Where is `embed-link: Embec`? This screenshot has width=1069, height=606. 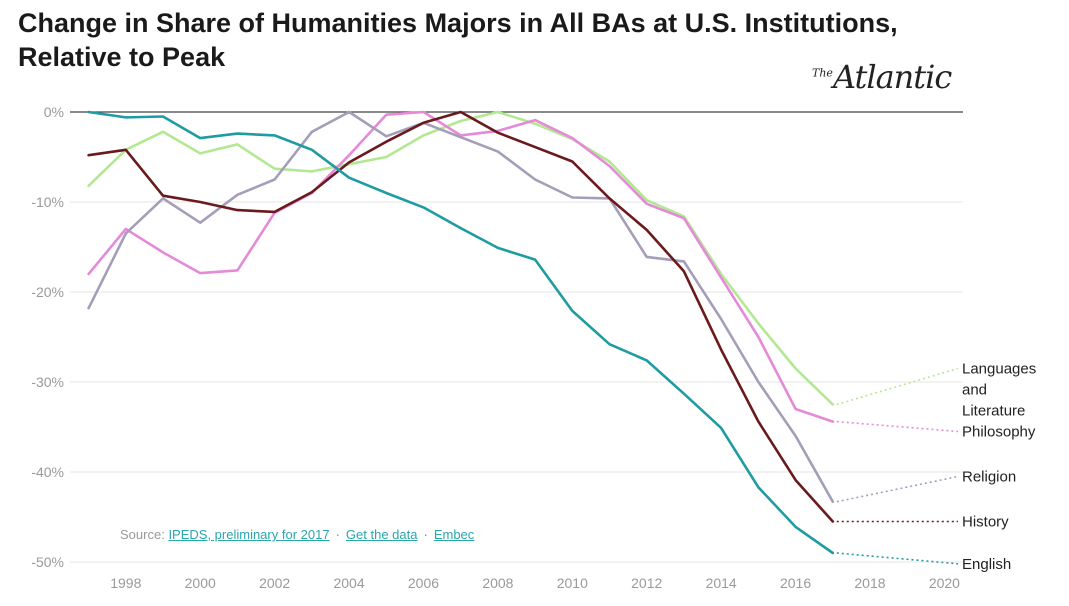 embed-link: Embec is located at coordinates (454, 534).